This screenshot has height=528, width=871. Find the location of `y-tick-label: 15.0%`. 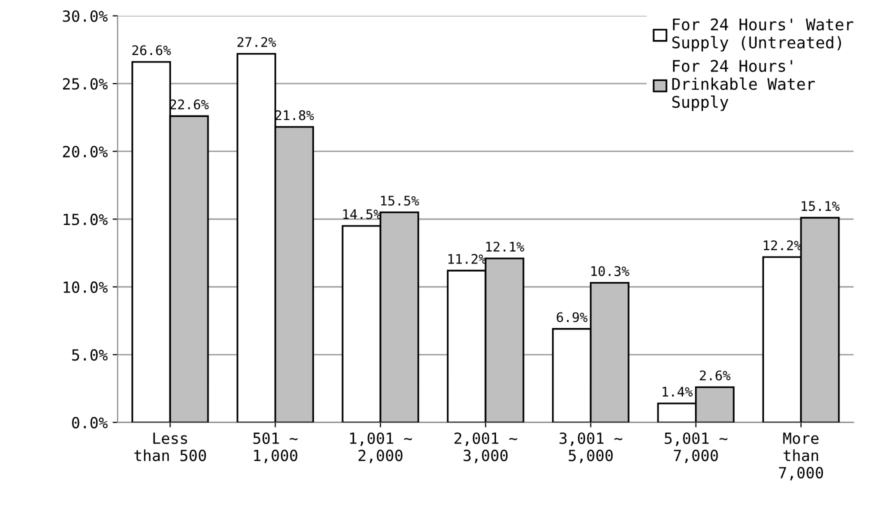

y-tick-label: 15.0% is located at coordinates (86, 220).